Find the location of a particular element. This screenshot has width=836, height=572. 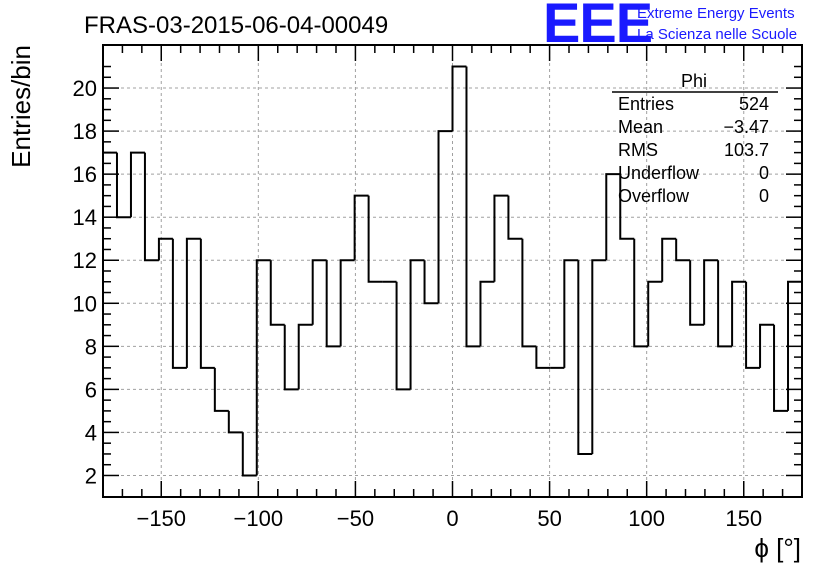

stats-label: Mean is located at coordinates (640, 127).